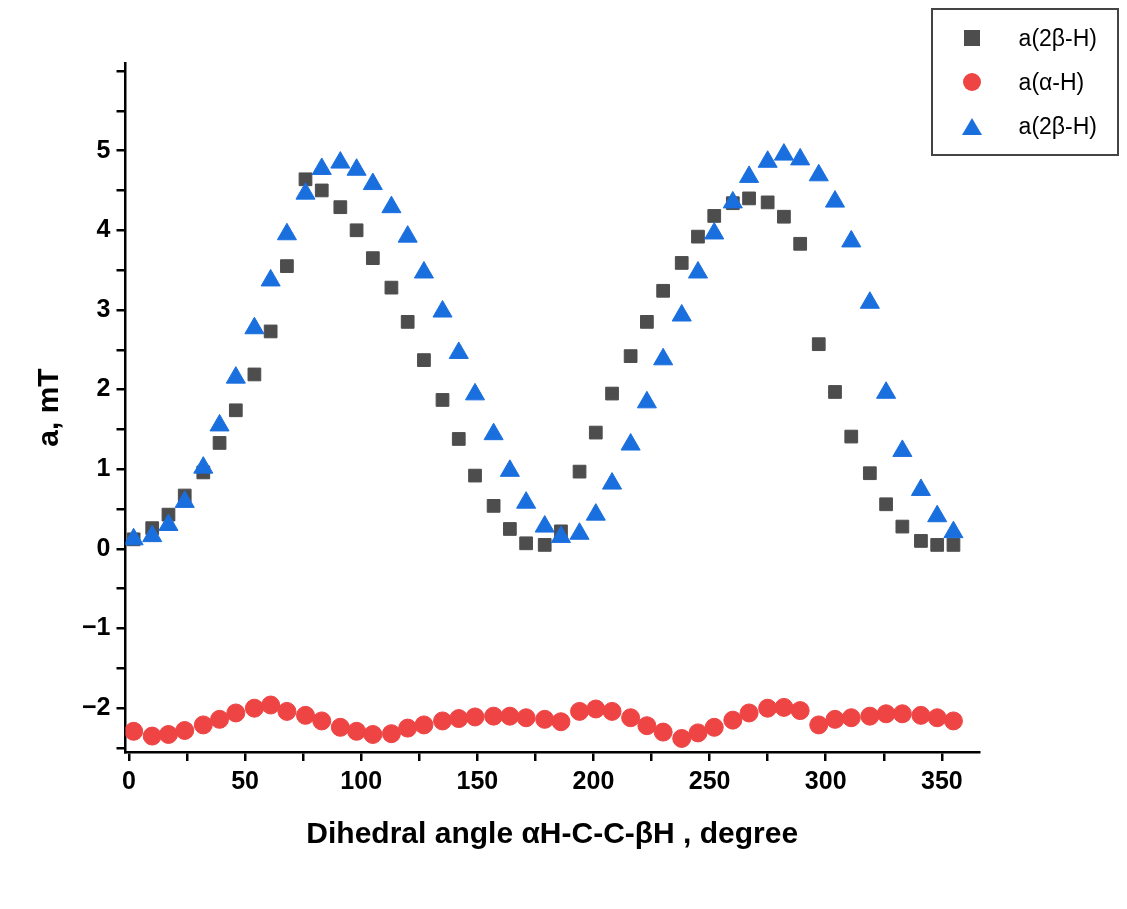 This screenshot has height=909, width=1127. What do you see at coordinates (103, 148) in the screenshot?
I see `y-tick-label: 5` at bounding box center [103, 148].